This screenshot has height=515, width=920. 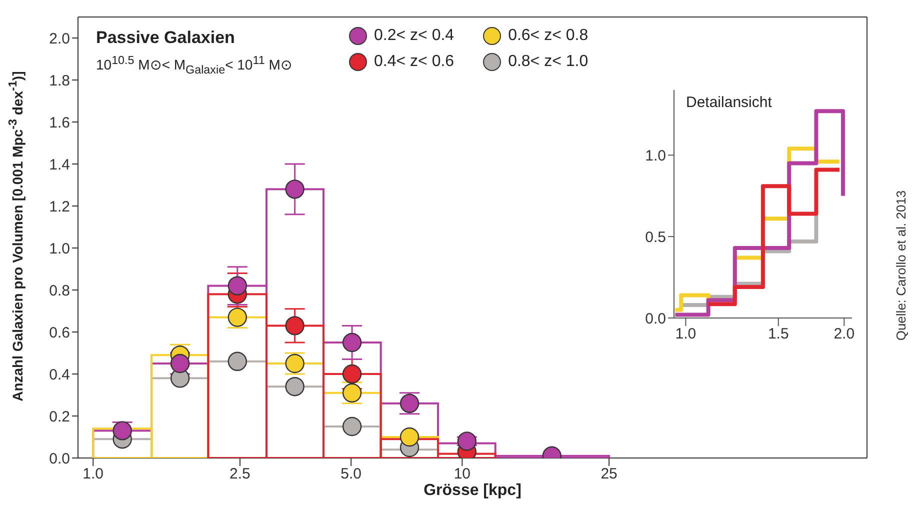 I want to click on x-tick-label: 1.5, so click(x=778, y=334).